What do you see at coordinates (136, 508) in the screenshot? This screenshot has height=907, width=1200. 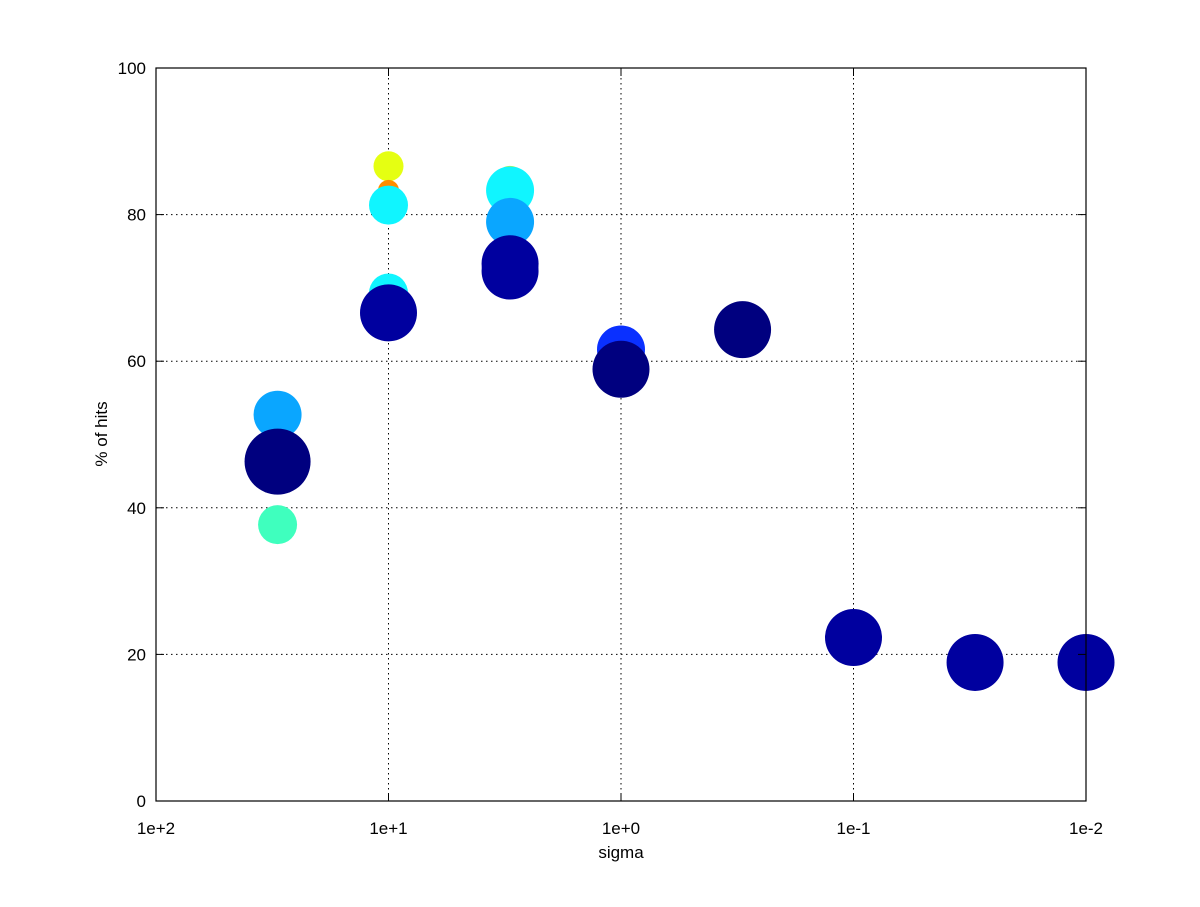 I see `y-tick-label: 40` at bounding box center [136, 508].